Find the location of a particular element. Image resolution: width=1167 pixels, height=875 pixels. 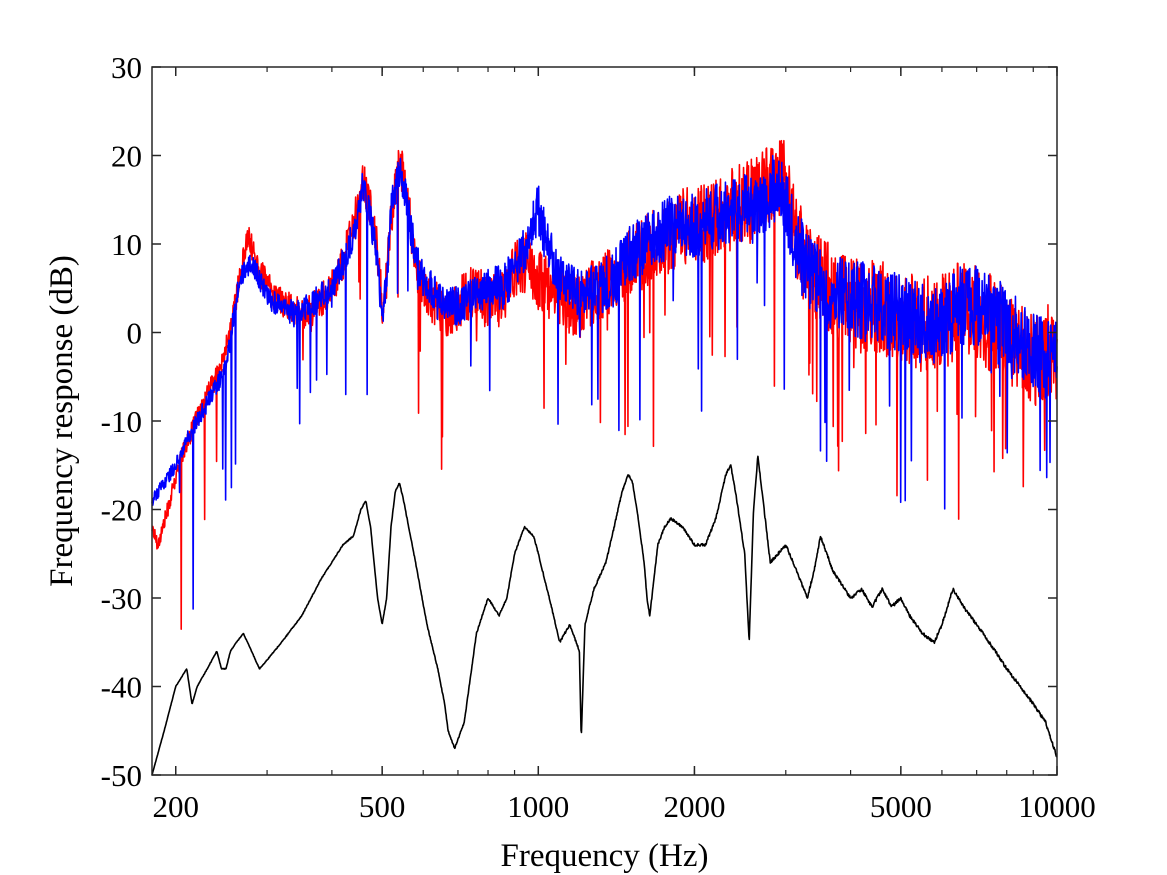

y-tick-label: 30 is located at coordinates (126, 67).